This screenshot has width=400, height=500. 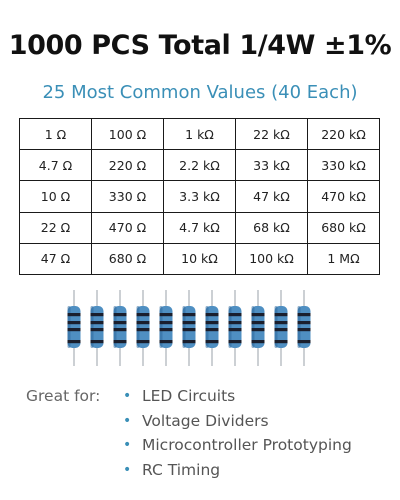 I want to click on list-item: • RC Timing, so click(x=236, y=470).